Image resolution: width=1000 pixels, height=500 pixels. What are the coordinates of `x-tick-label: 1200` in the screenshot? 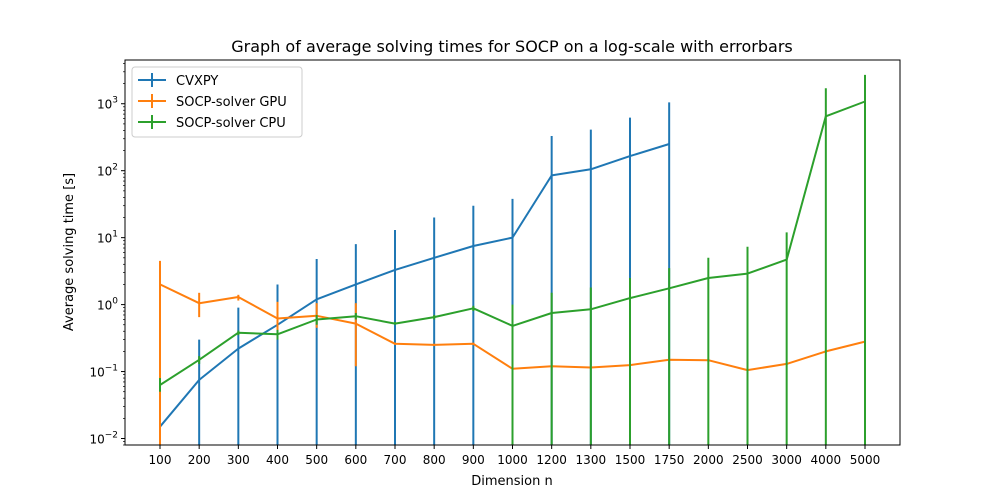 It's located at (551, 460).